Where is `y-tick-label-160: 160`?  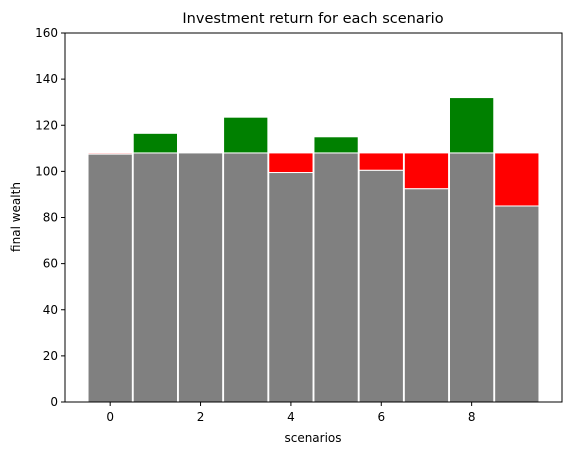 y-tick-label-160: 160 is located at coordinates (46, 33).